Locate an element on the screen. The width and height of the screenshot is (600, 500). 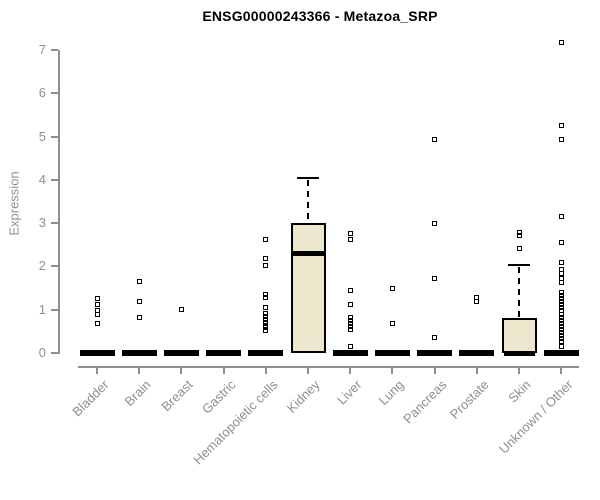
y-tick-label: 5 is located at coordinates (42, 136).